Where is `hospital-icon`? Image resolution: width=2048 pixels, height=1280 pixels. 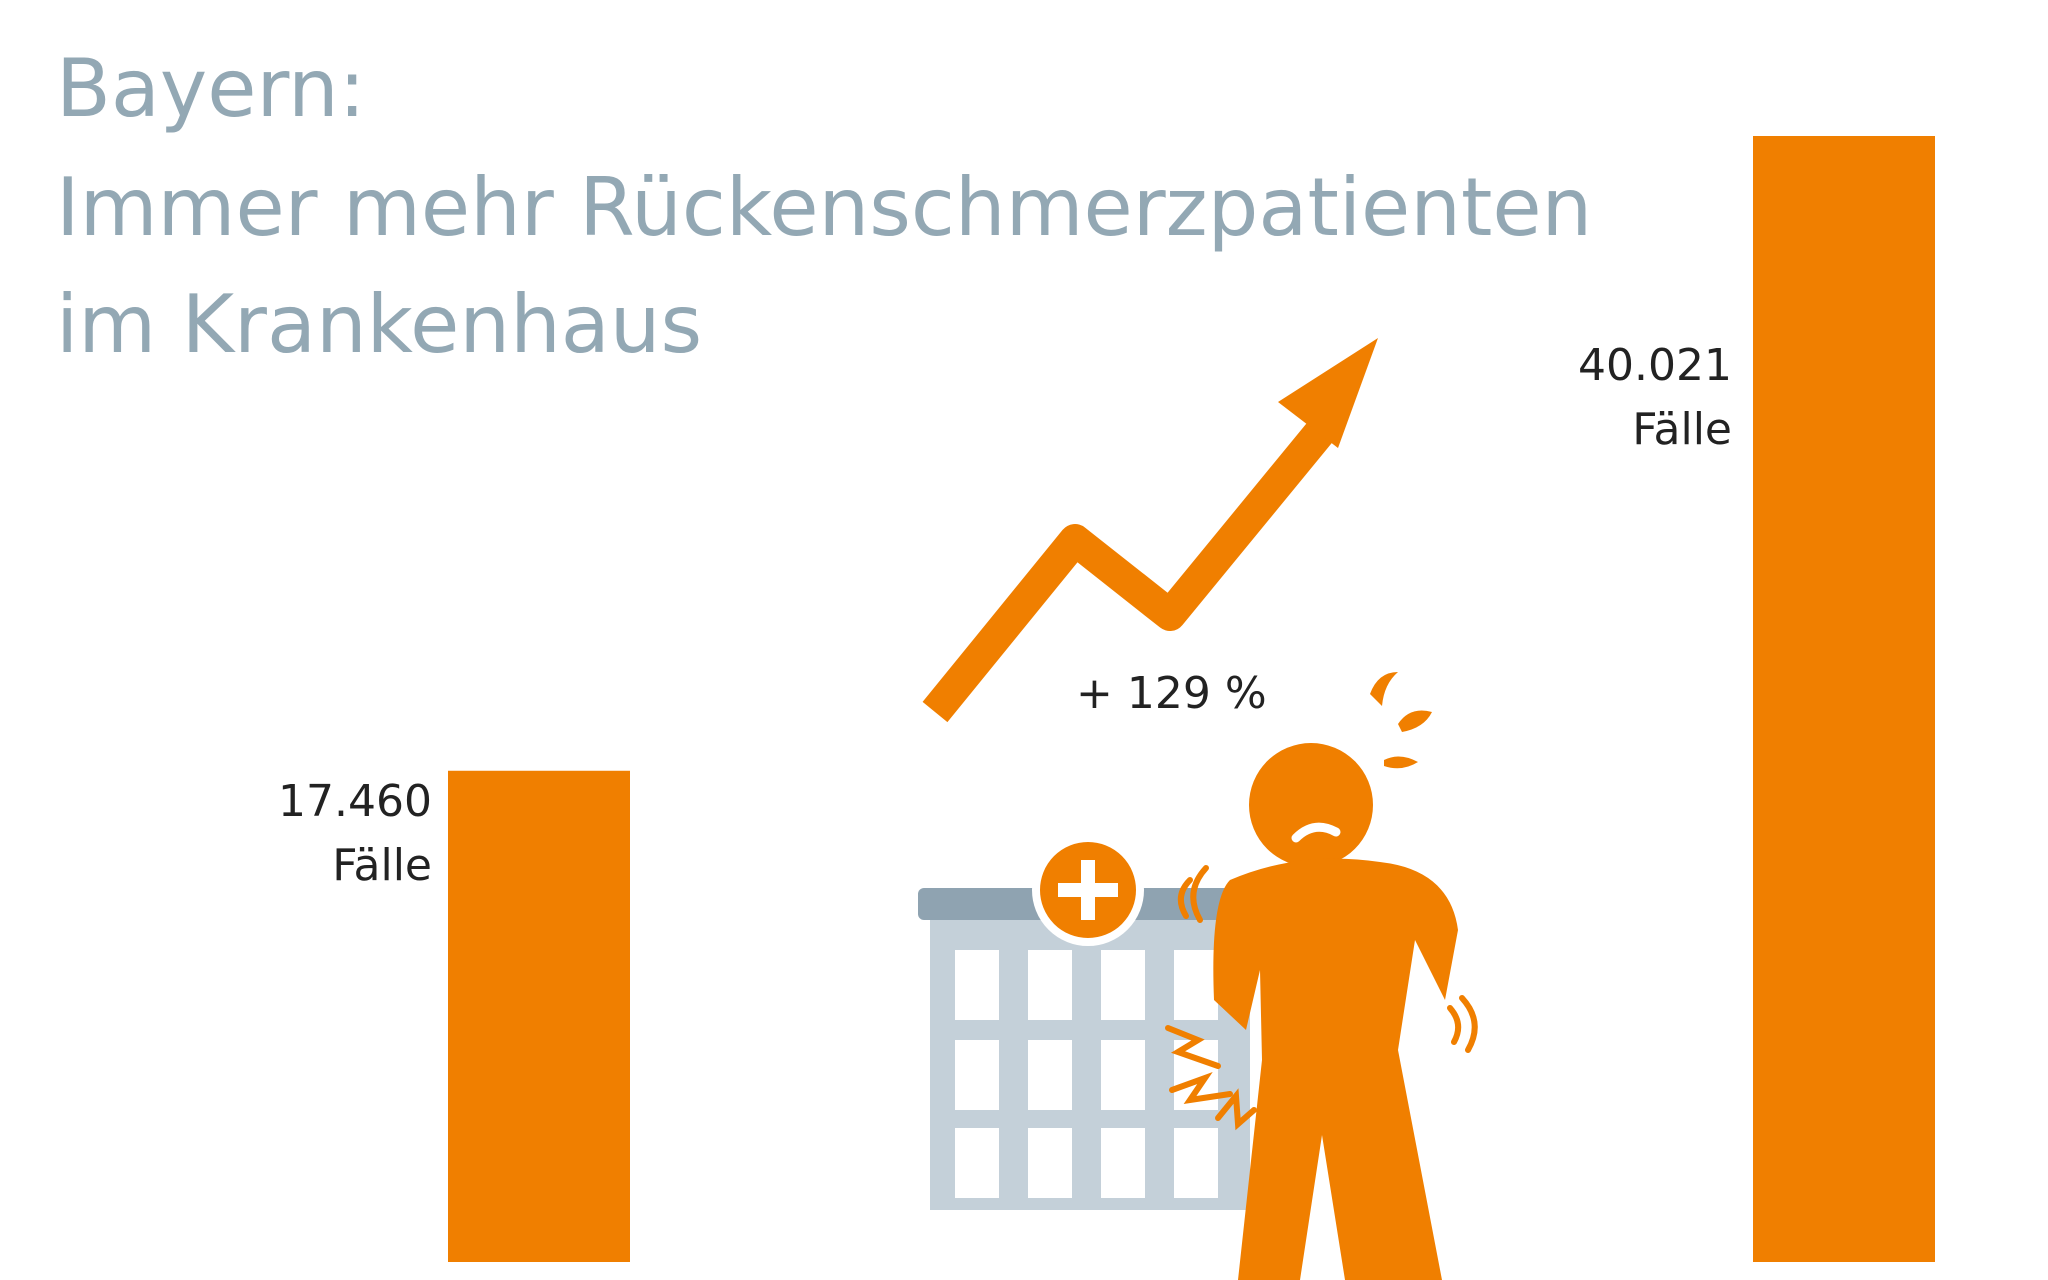
hospital-icon is located at coordinates (1090, 1022).